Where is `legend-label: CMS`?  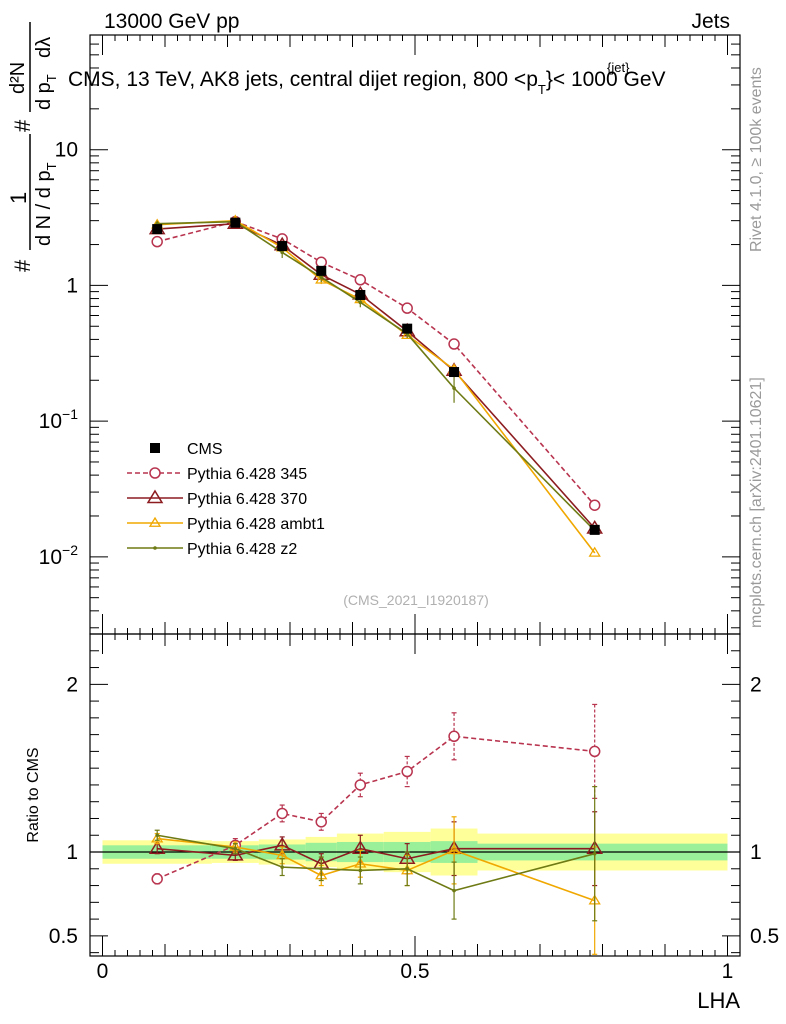
legend-label: CMS is located at coordinates (205, 449).